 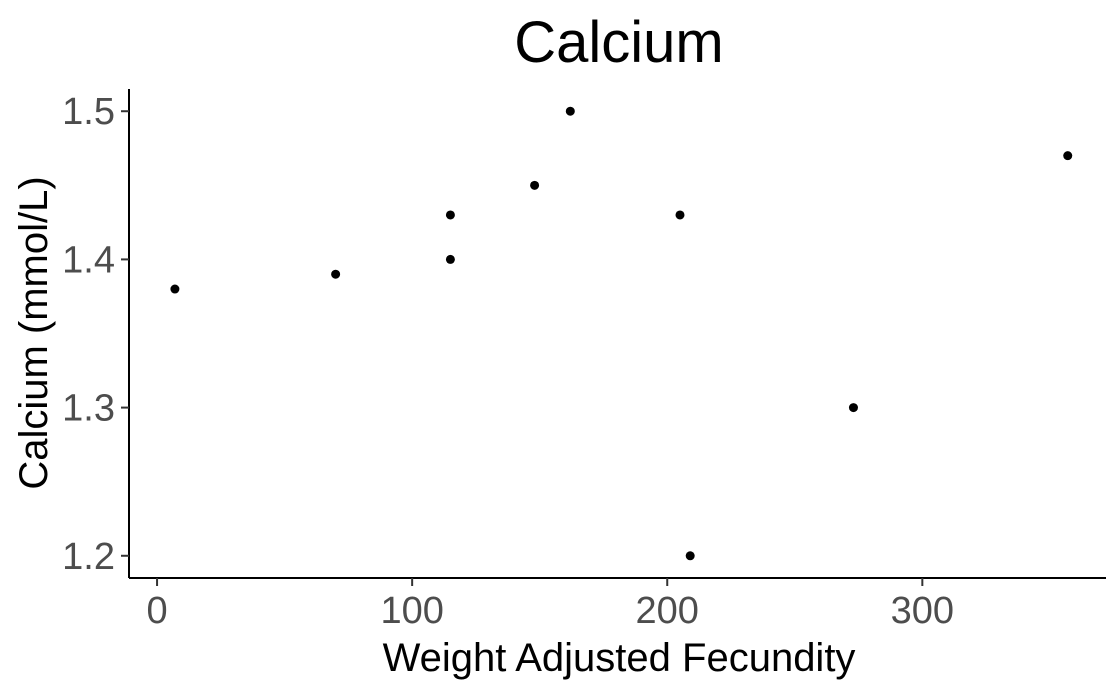 I want to click on y-tick-label: 1.5, so click(x=88, y=112).